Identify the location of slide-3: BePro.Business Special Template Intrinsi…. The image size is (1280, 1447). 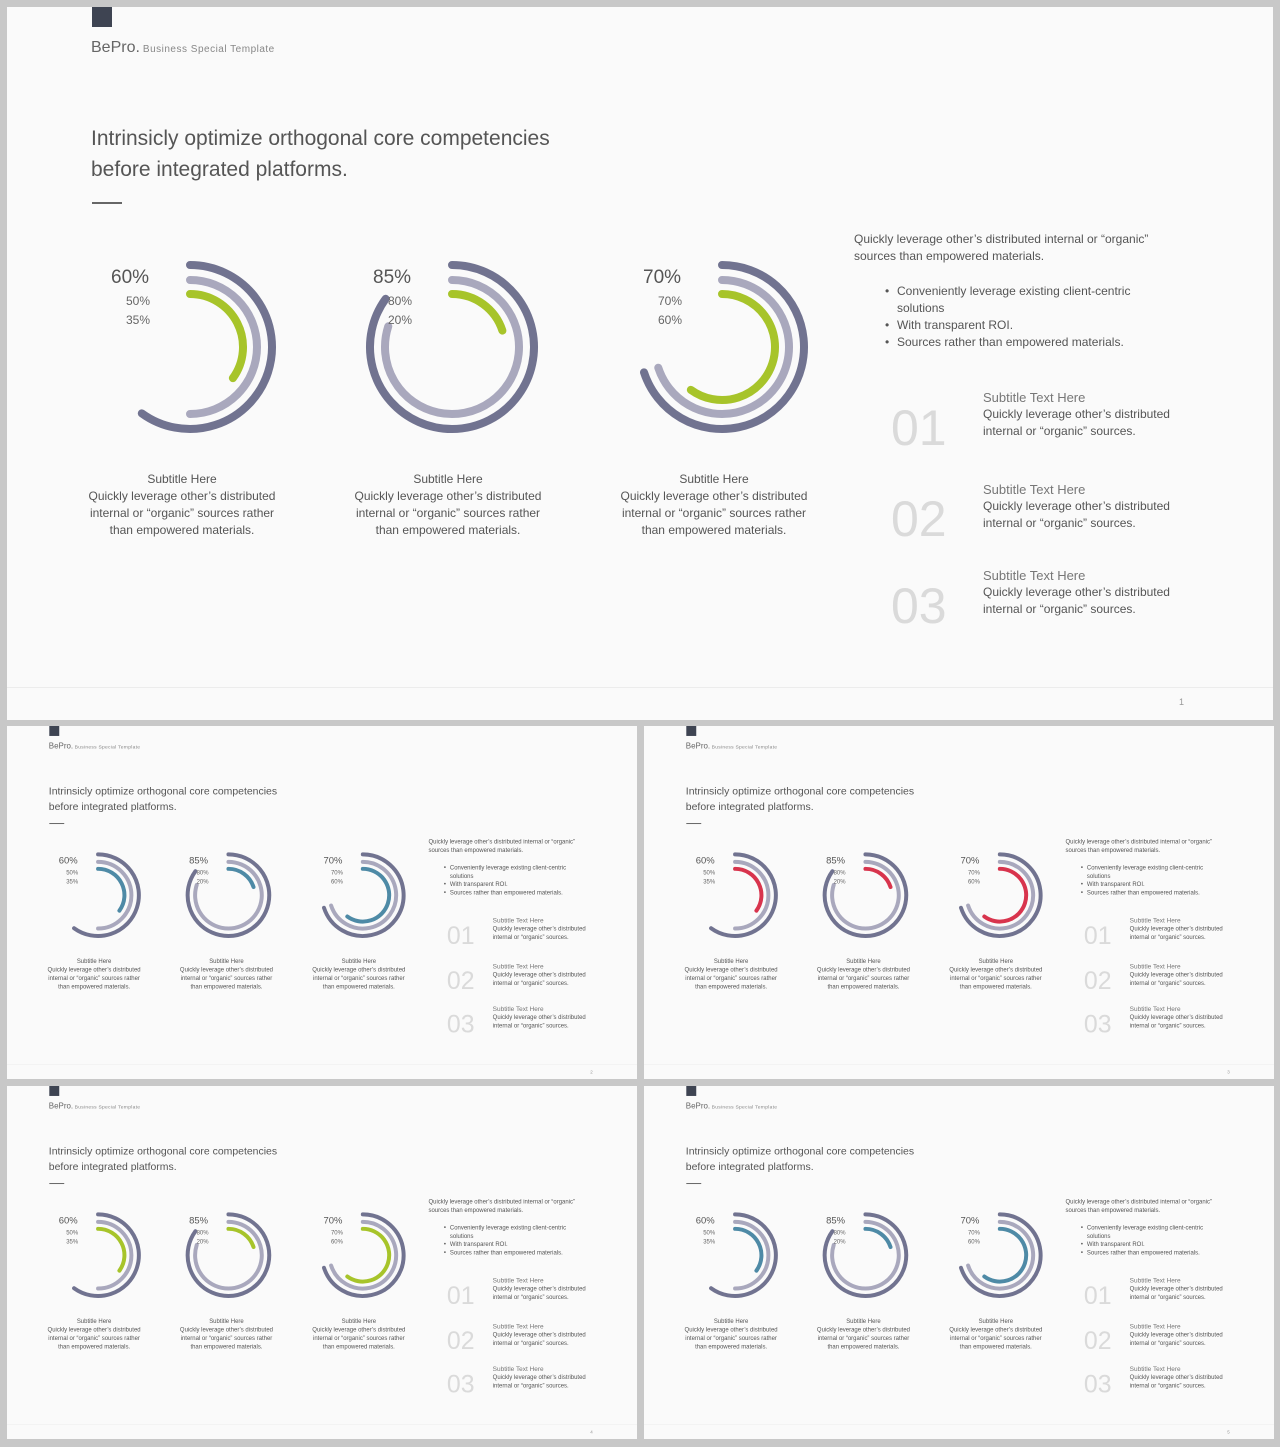
(959, 902).